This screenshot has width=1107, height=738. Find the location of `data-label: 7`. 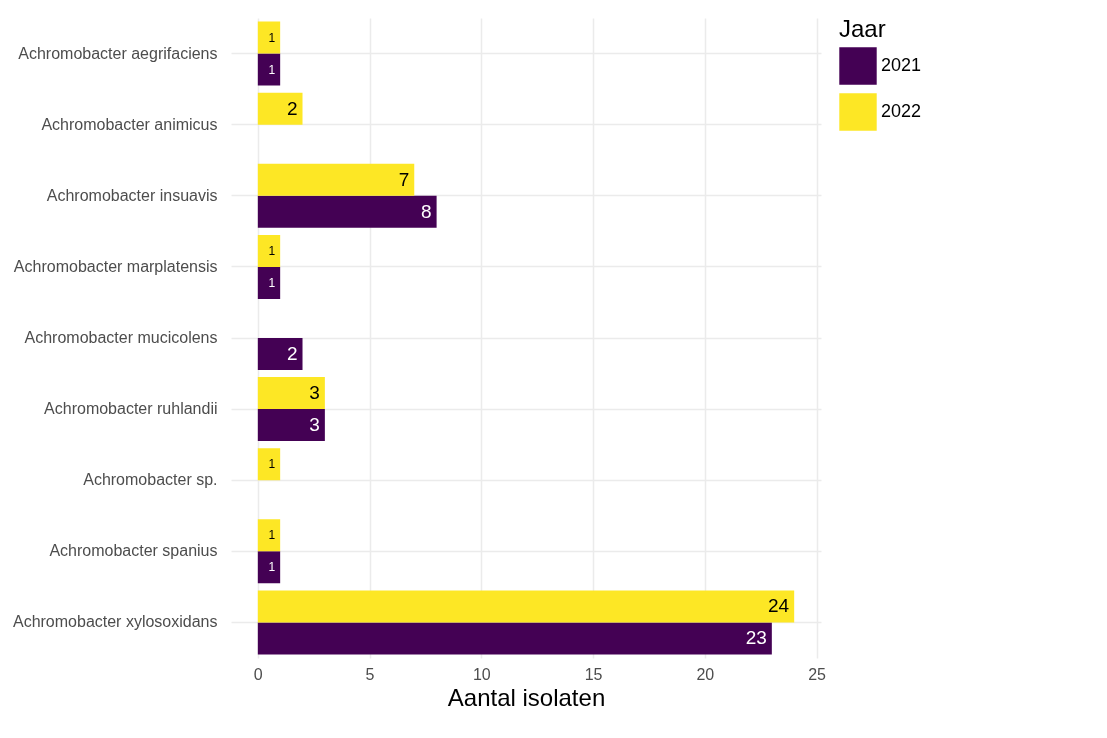

data-label: 7 is located at coordinates (404, 179).